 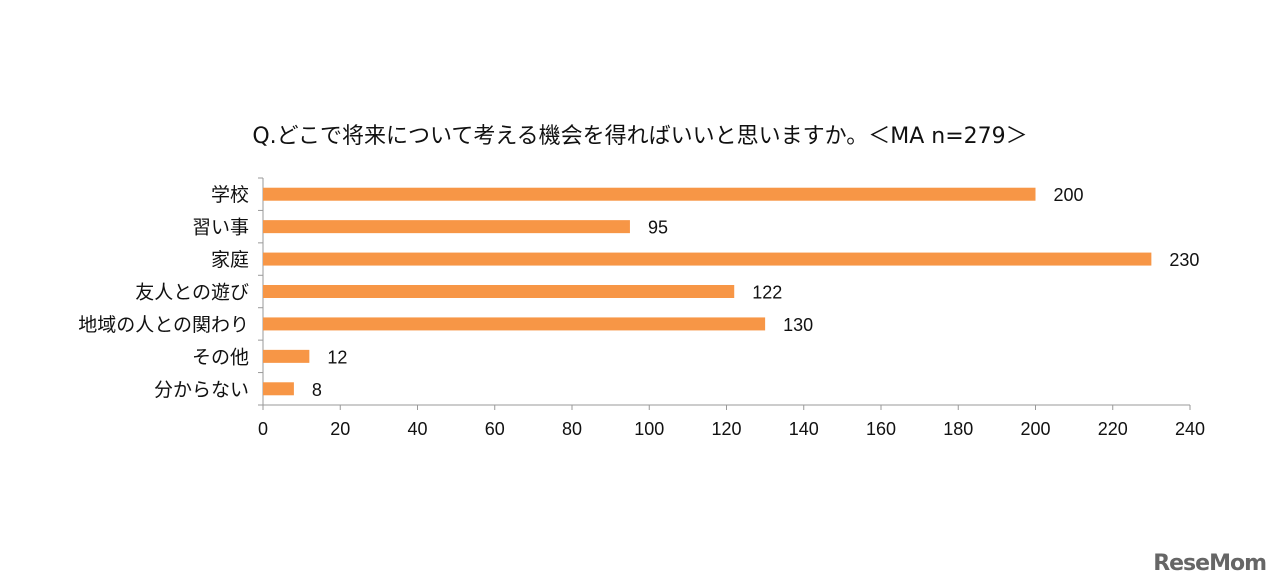 What do you see at coordinates (640, 136) in the screenshot?
I see `chart-title: Q.どこで将来について考える機会を得ればいいと思いますか。＜MA n=279＞` at bounding box center [640, 136].